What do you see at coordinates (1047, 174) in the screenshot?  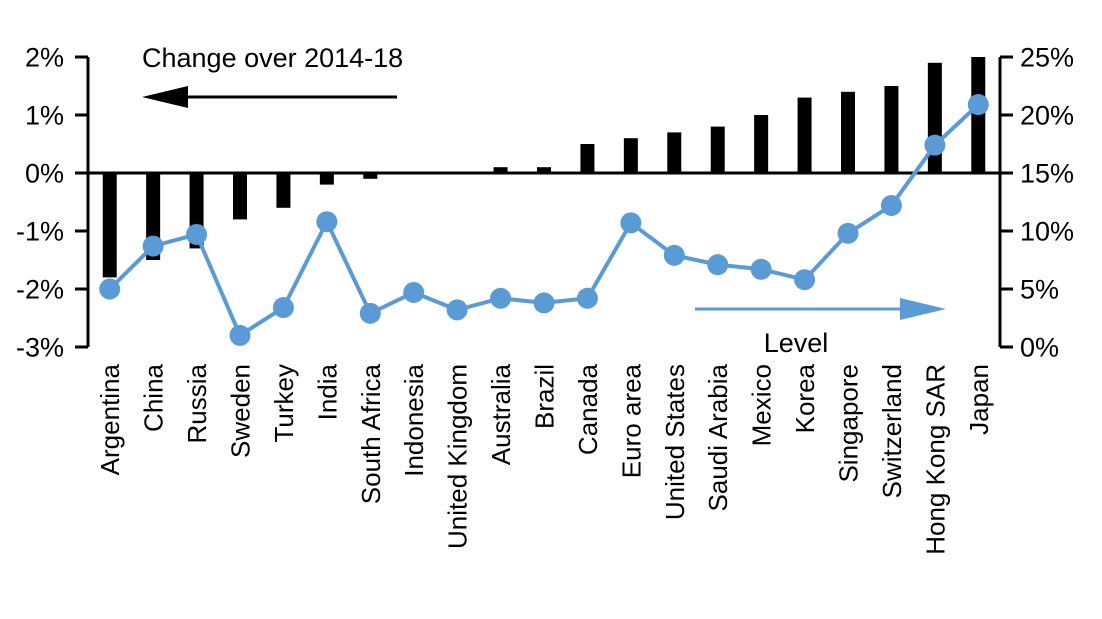 I see `right-axis-tick-label: 15%` at bounding box center [1047, 174].